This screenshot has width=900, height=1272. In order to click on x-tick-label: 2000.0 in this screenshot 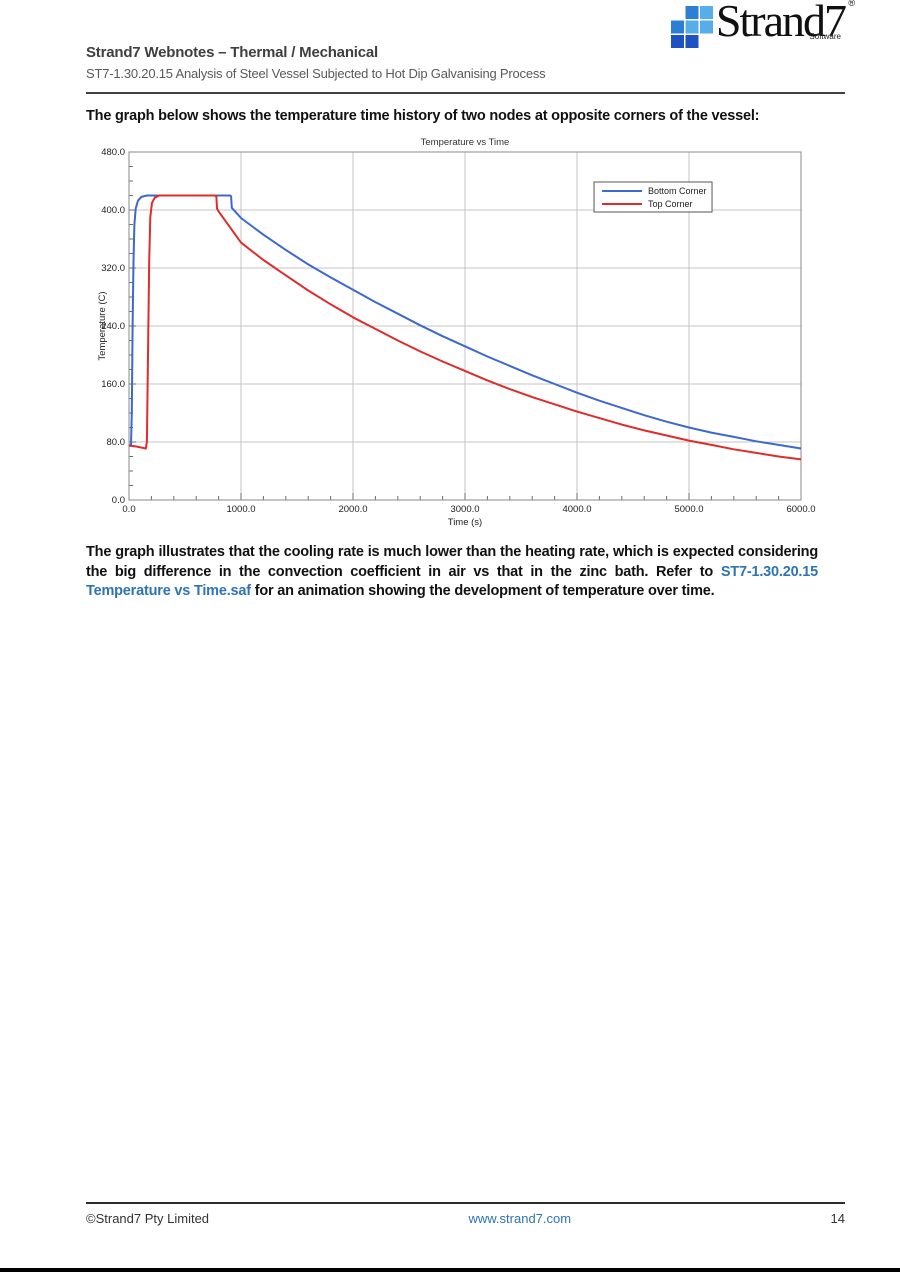, I will do `click(352, 509)`.